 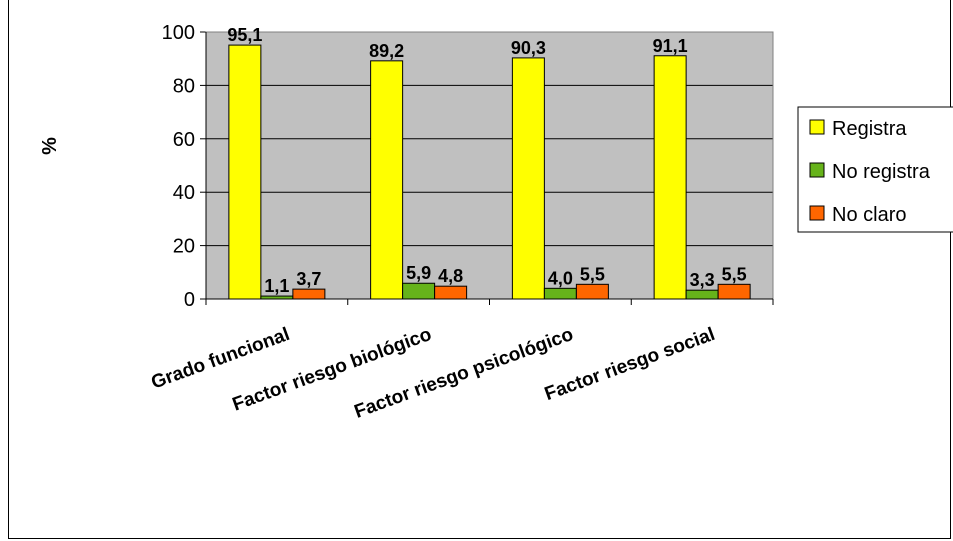 What do you see at coordinates (528, 48) in the screenshot?
I see `data-label: 90,3` at bounding box center [528, 48].